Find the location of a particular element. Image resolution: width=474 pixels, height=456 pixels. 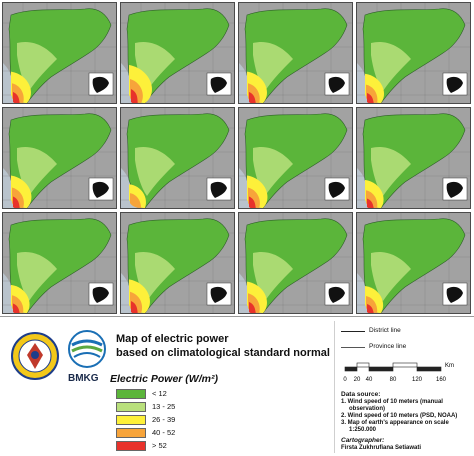

agency-label: BMKG is located at coordinates (83, 378).